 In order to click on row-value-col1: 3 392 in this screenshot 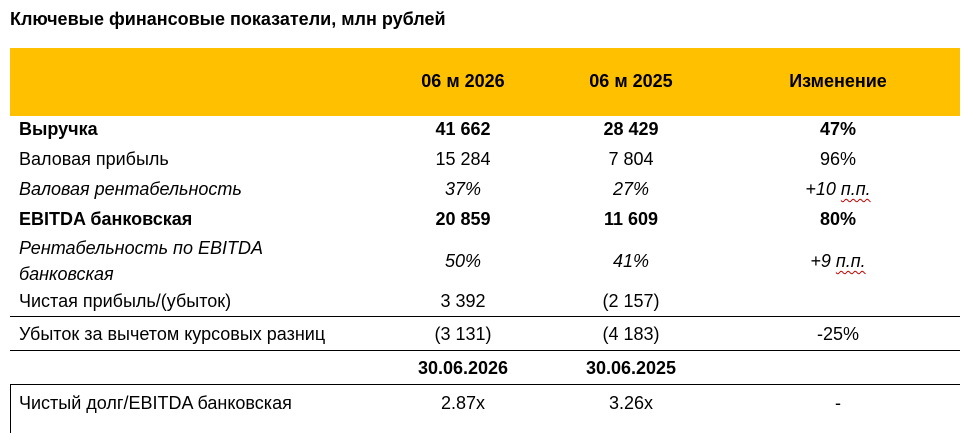, I will do `click(463, 301)`.